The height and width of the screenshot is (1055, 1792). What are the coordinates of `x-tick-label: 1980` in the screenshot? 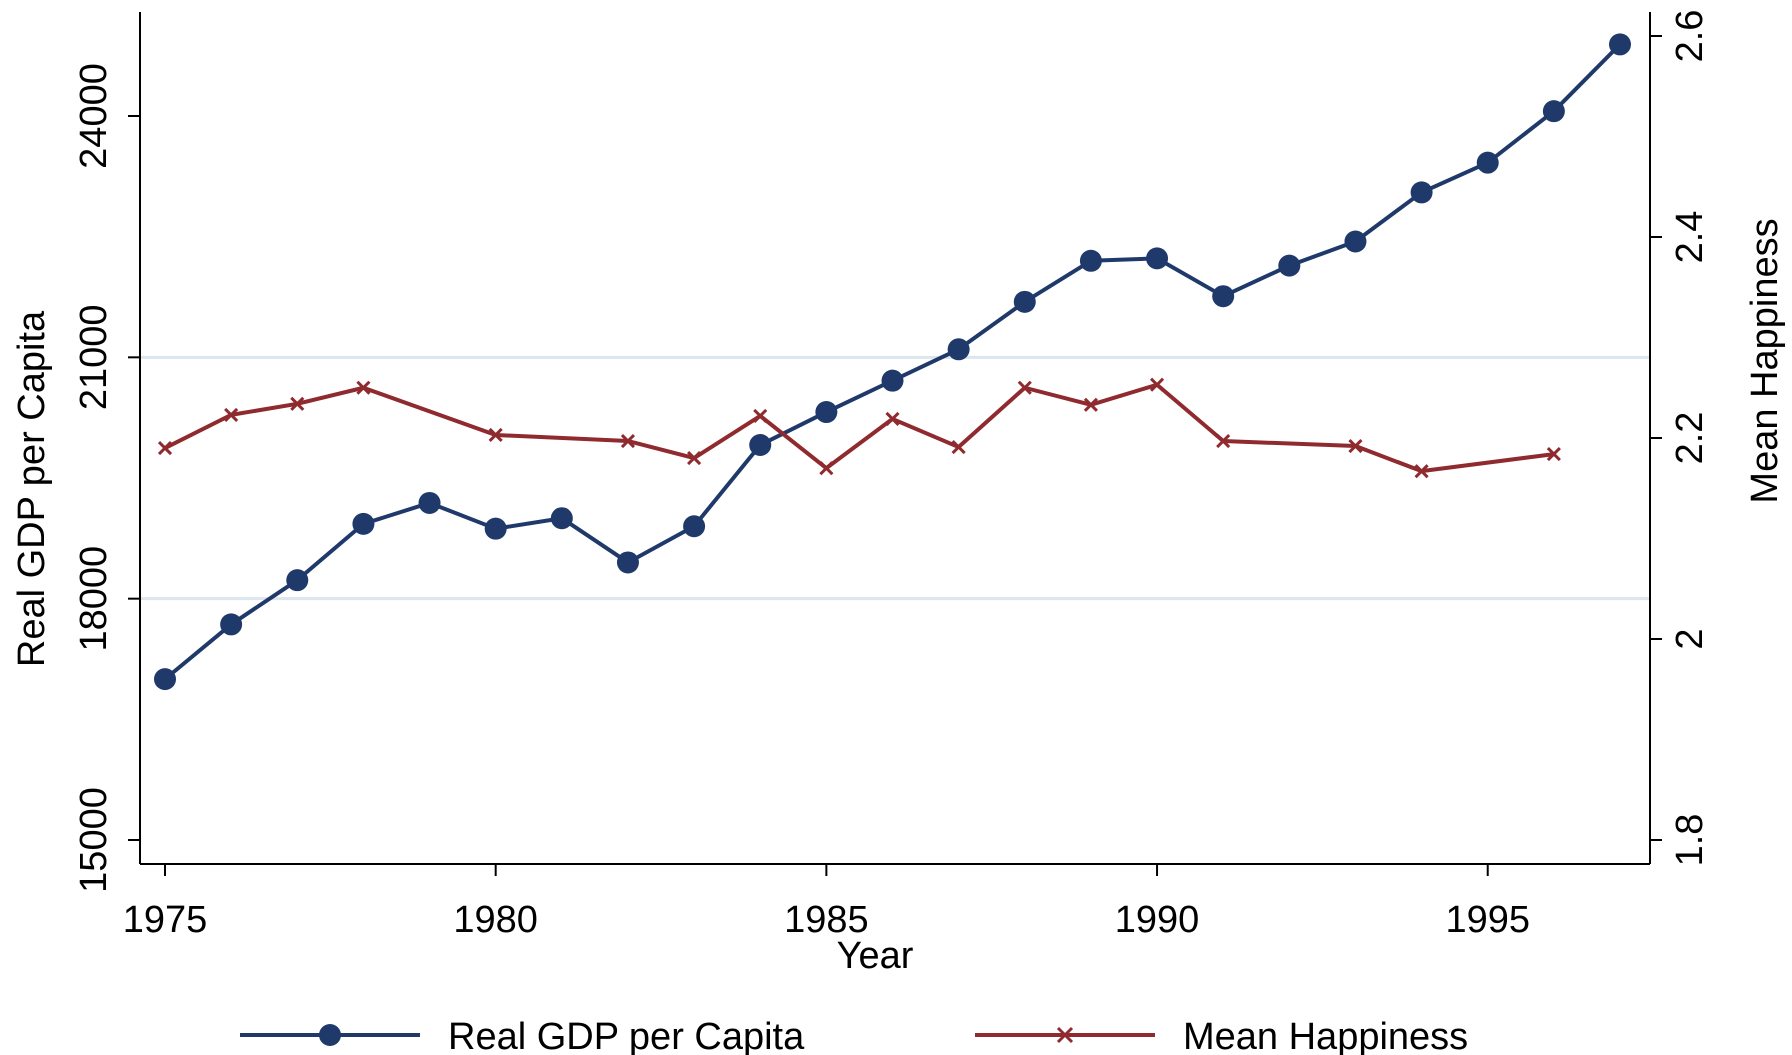 It's located at (495, 920).